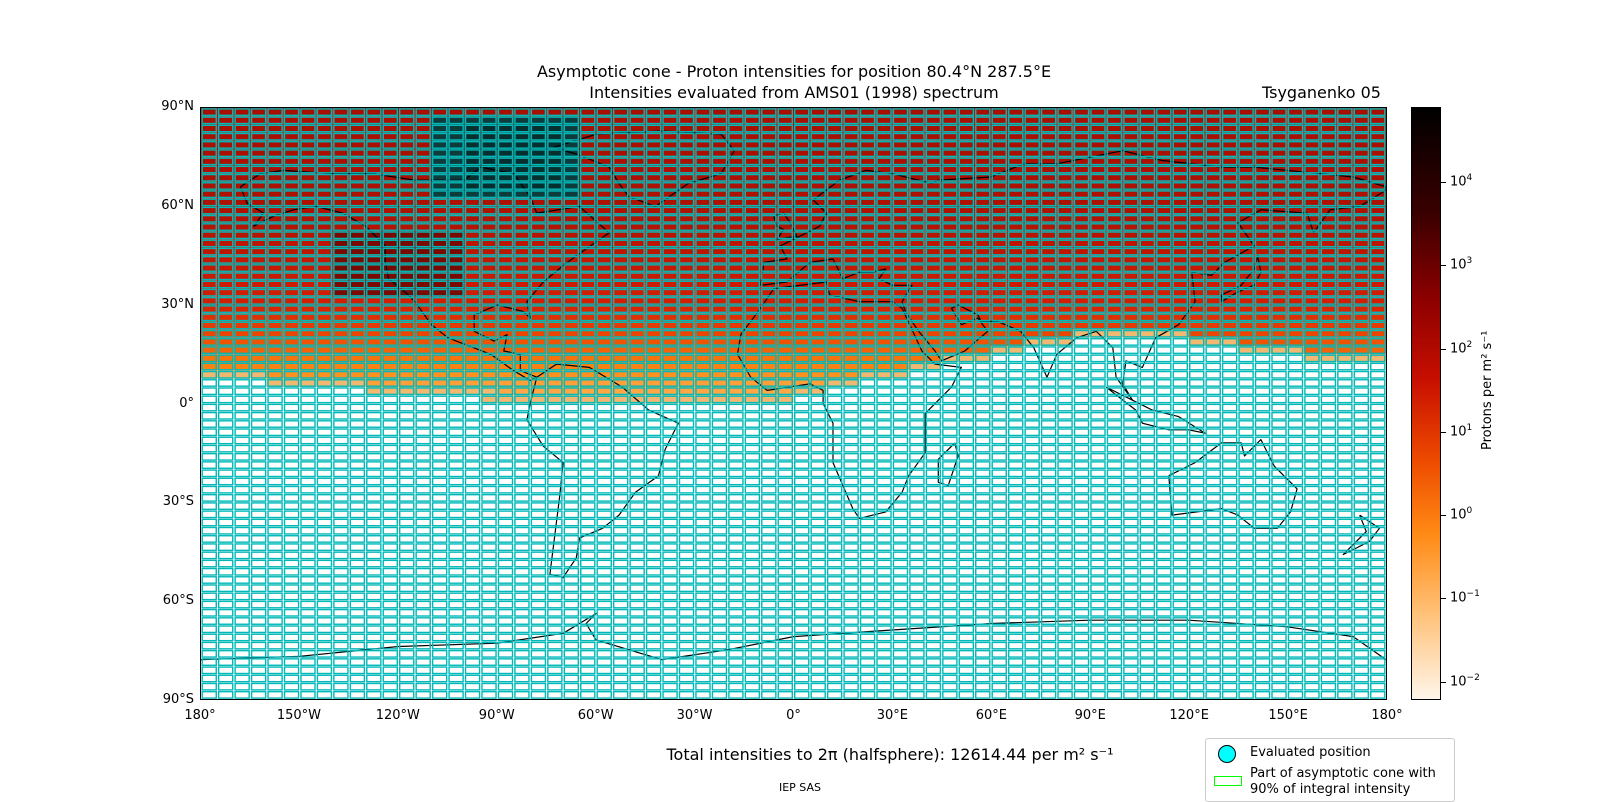  What do you see at coordinates (172, 600) in the screenshot?
I see `latitude-label: 60°S` at bounding box center [172, 600].